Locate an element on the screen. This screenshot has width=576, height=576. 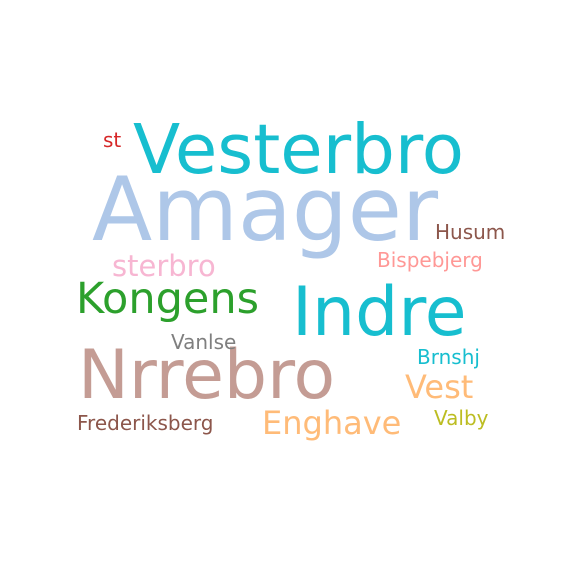
word-kongens: Kongens is located at coordinates (168, 299).